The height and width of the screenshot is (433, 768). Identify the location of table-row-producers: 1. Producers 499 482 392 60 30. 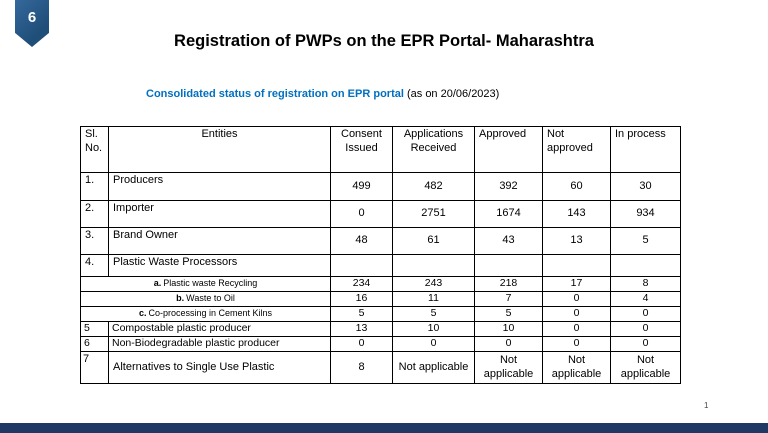
(380, 186).